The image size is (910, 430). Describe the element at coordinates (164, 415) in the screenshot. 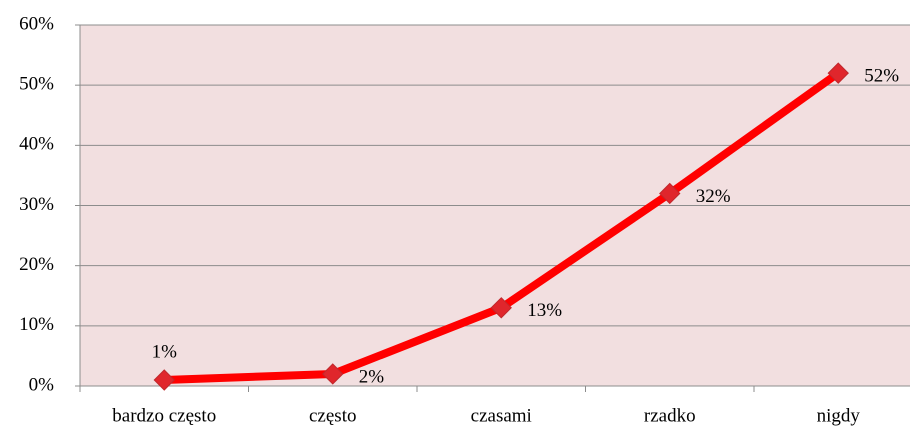

I see `x-tick-label: bardzo często` at that location.